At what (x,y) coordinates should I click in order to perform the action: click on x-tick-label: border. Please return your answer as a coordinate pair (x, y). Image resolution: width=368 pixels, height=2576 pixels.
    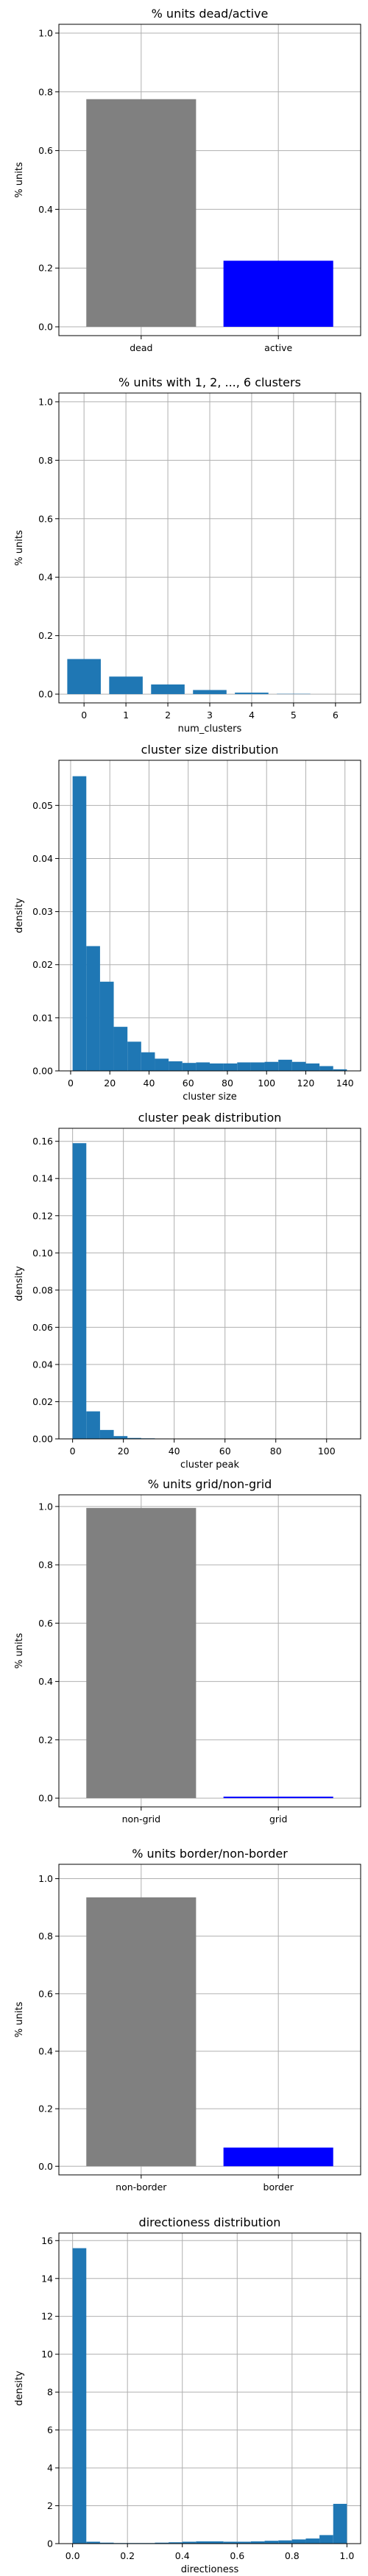
    Looking at the image, I should click on (278, 2187).